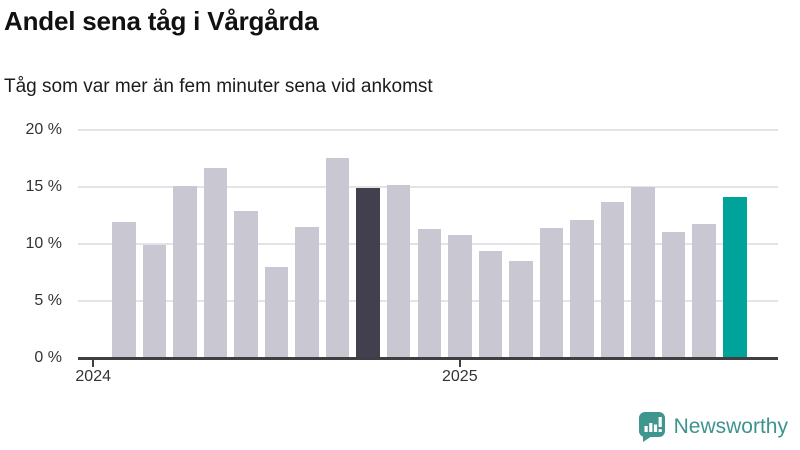 The image size is (800, 450). What do you see at coordinates (43, 129) in the screenshot?
I see `y-tick-label-20: 20 %` at bounding box center [43, 129].